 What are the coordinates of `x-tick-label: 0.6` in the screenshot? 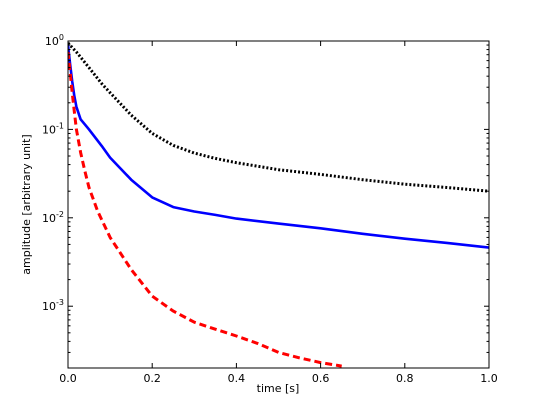 It's located at (321, 378).